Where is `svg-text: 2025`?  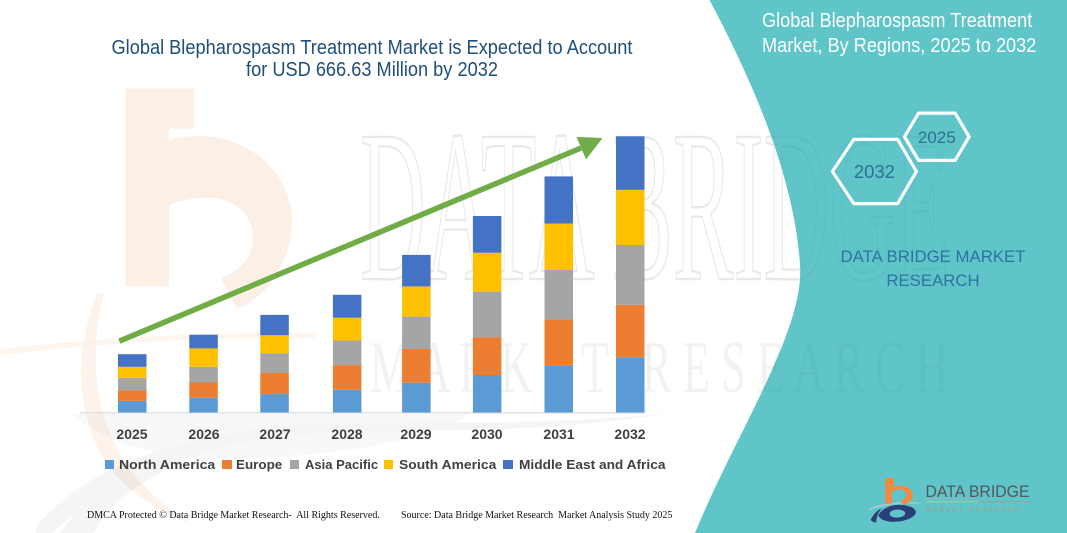 svg-text: 2025 is located at coordinates (937, 137).